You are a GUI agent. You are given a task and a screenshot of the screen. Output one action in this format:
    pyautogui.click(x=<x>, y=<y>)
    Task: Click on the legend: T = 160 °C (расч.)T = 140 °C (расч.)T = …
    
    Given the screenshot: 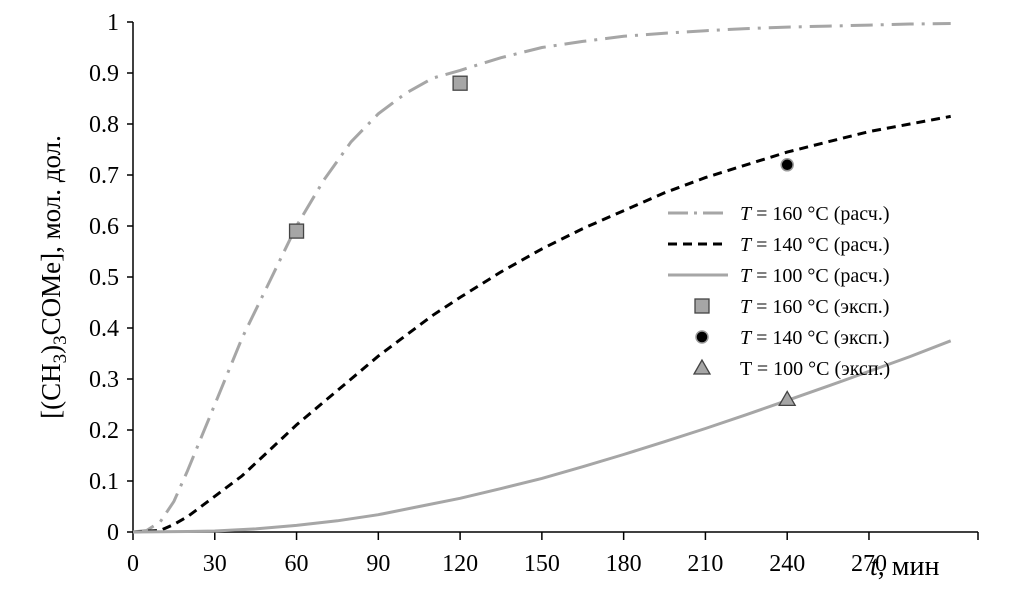 What is the action you would take?
    pyautogui.click(x=779, y=291)
    